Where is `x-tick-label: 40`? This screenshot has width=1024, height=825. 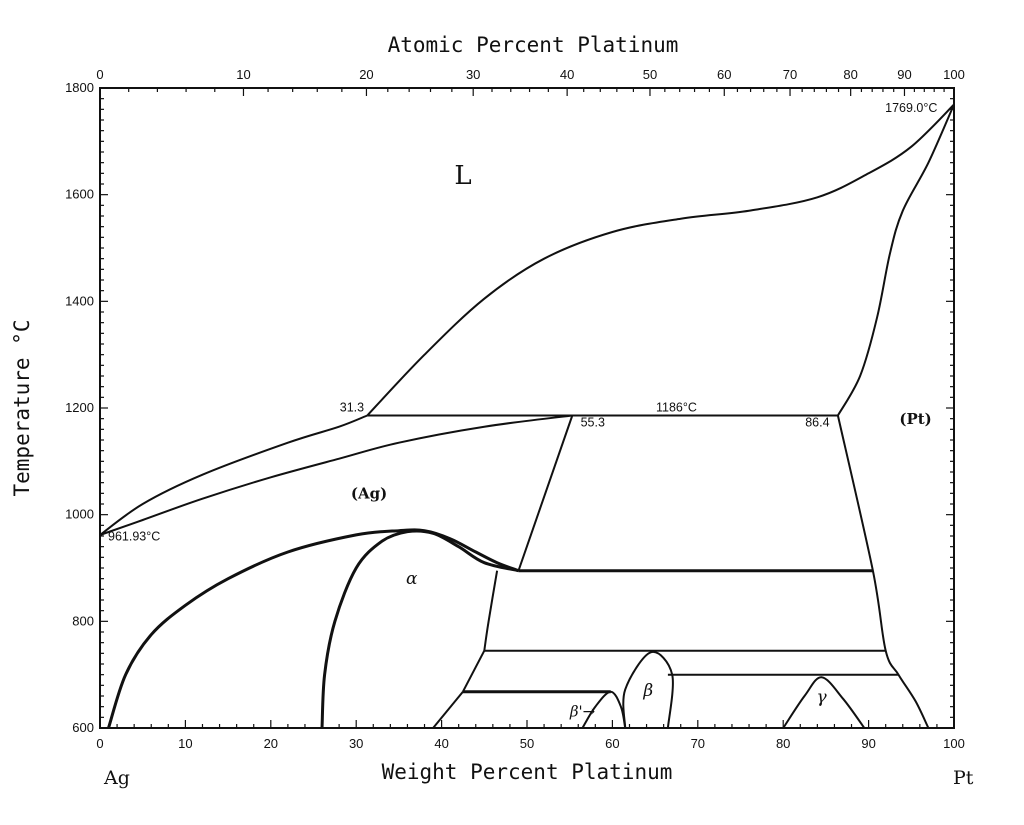 x-tick-label: 40 is located at coordinates (441, 743).